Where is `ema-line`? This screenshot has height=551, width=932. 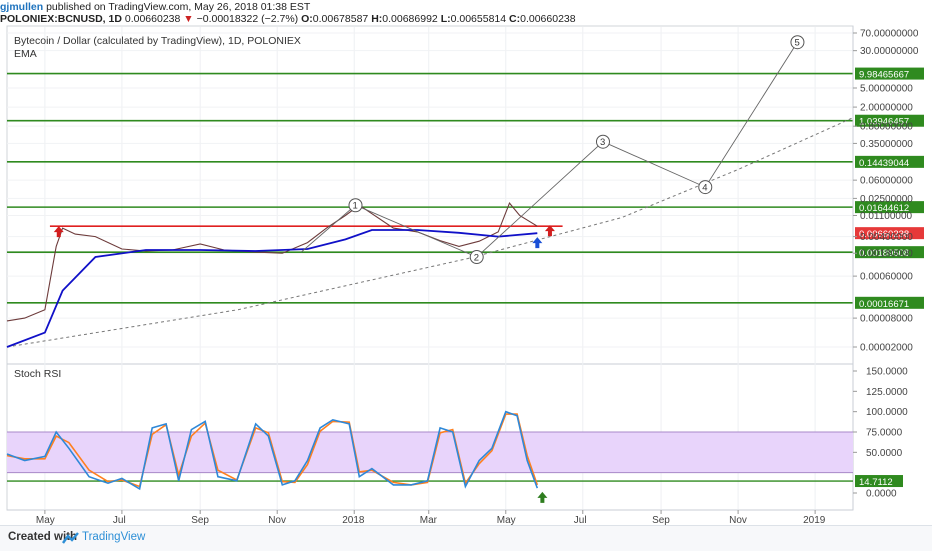
ema-line is located at coordinates (272, 288).